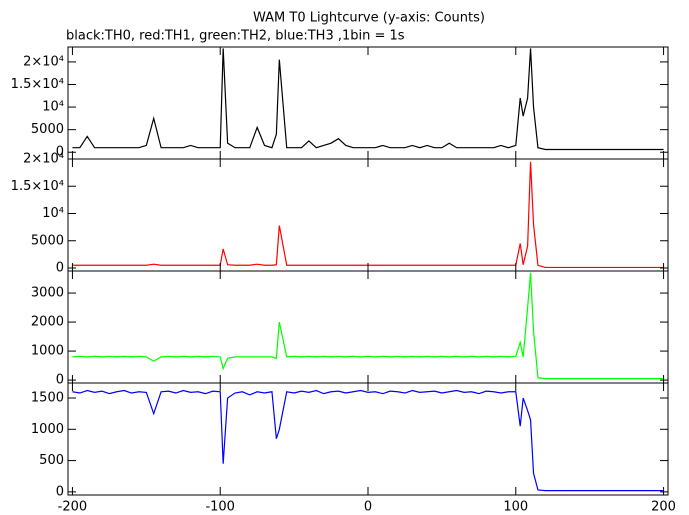  Describe the element at coordinates (369, 18) in the screenshot. I see `chart-title: WAM T0 Lightcurve (y-axis: Counts)` at that location.